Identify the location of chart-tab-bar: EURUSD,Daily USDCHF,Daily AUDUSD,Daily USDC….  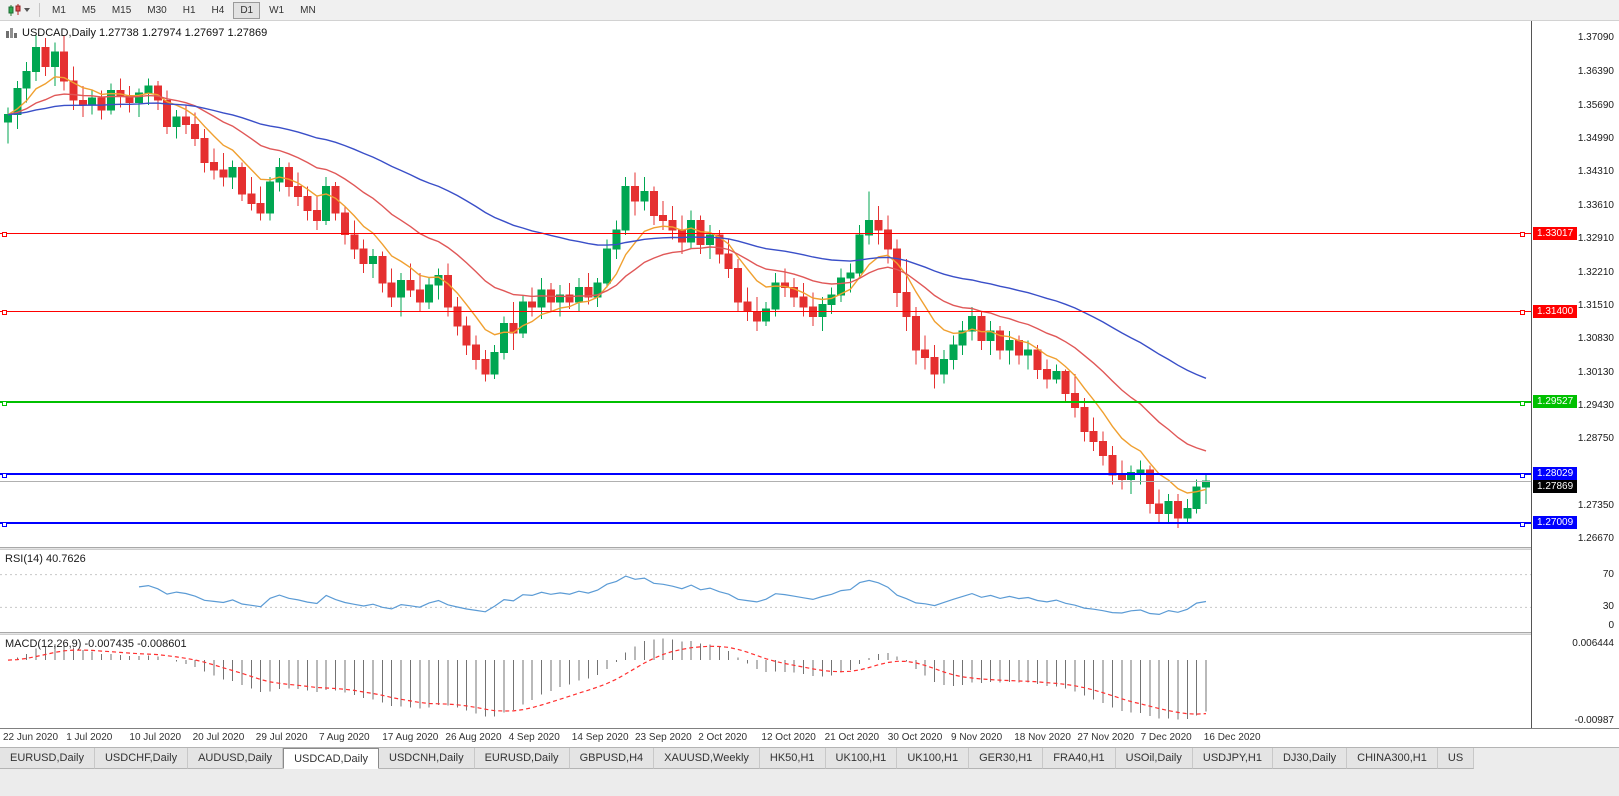
(809, 771).